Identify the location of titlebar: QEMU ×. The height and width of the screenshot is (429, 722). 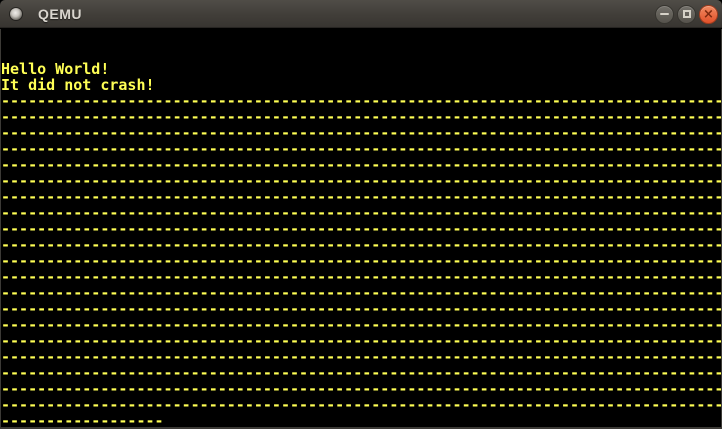
(361, 14).